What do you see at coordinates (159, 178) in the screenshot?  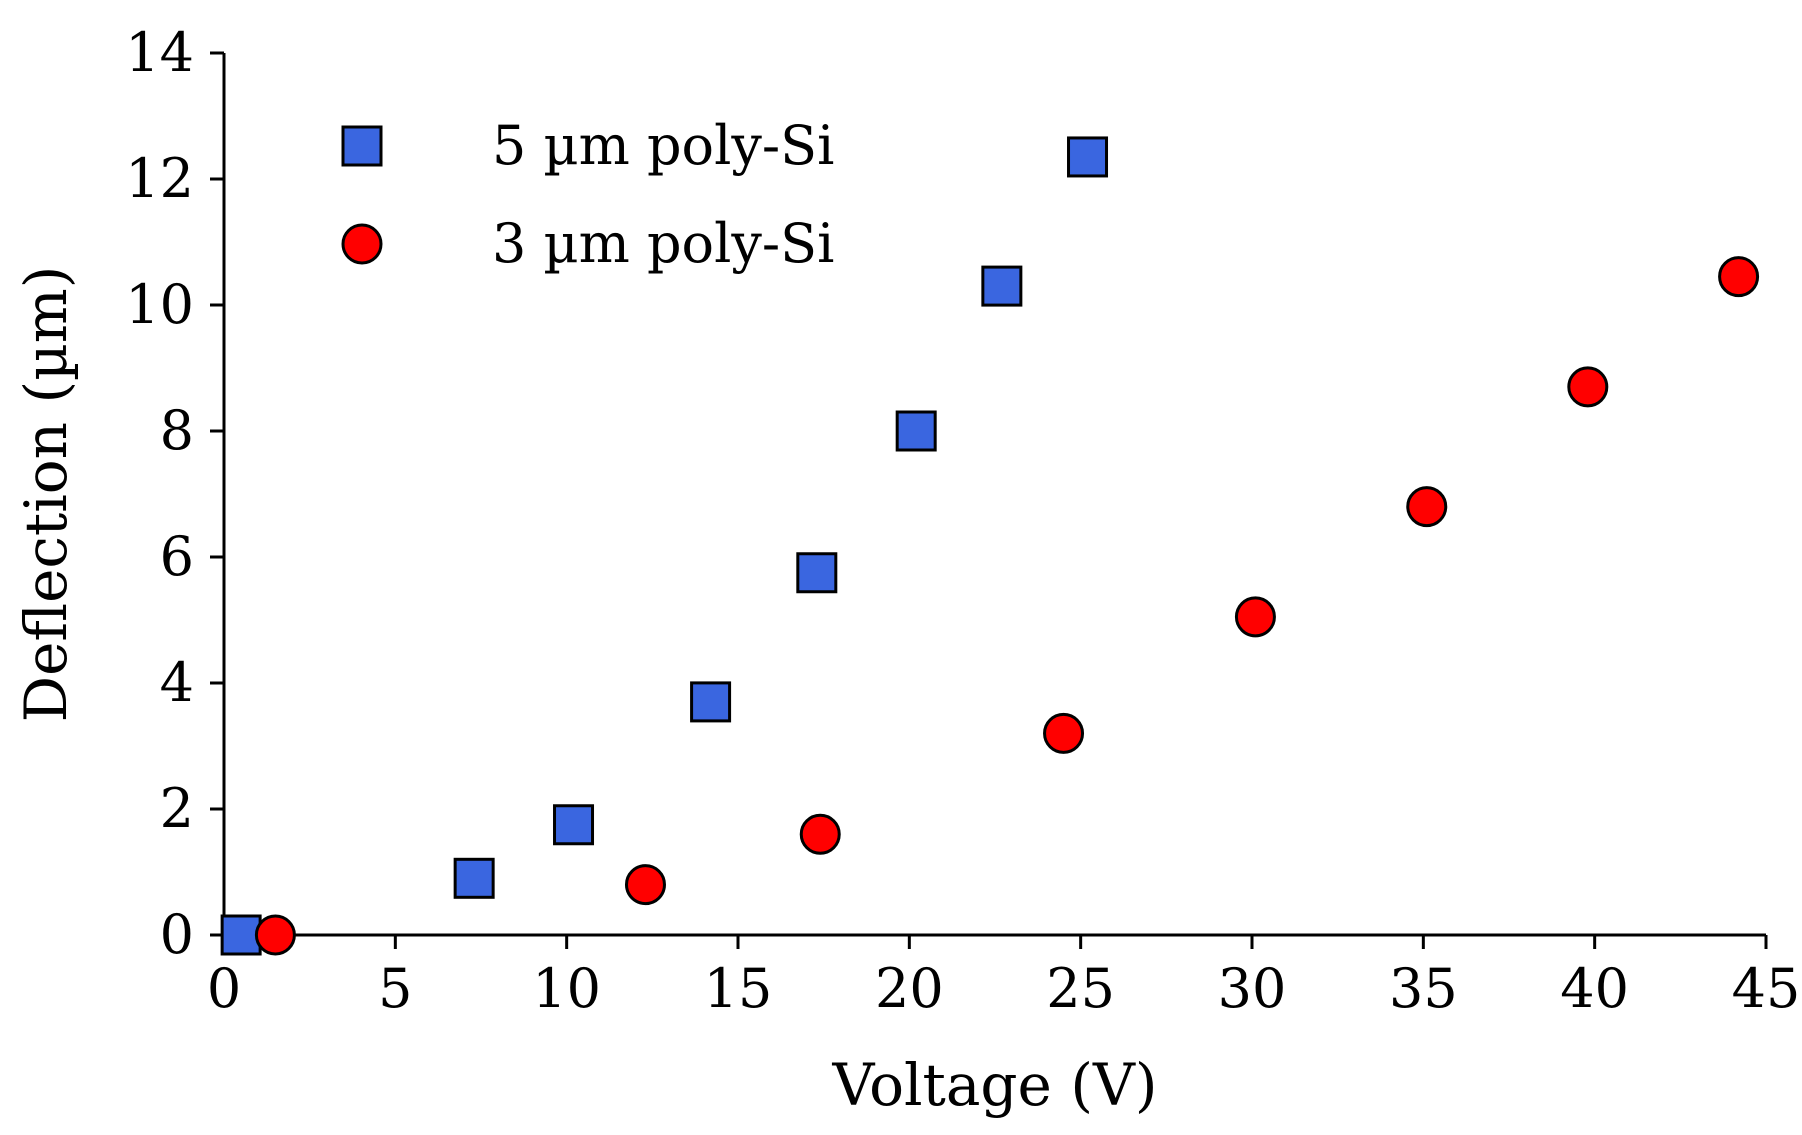 I see `y-tick-label: 12` at bounding box center [159, 178].